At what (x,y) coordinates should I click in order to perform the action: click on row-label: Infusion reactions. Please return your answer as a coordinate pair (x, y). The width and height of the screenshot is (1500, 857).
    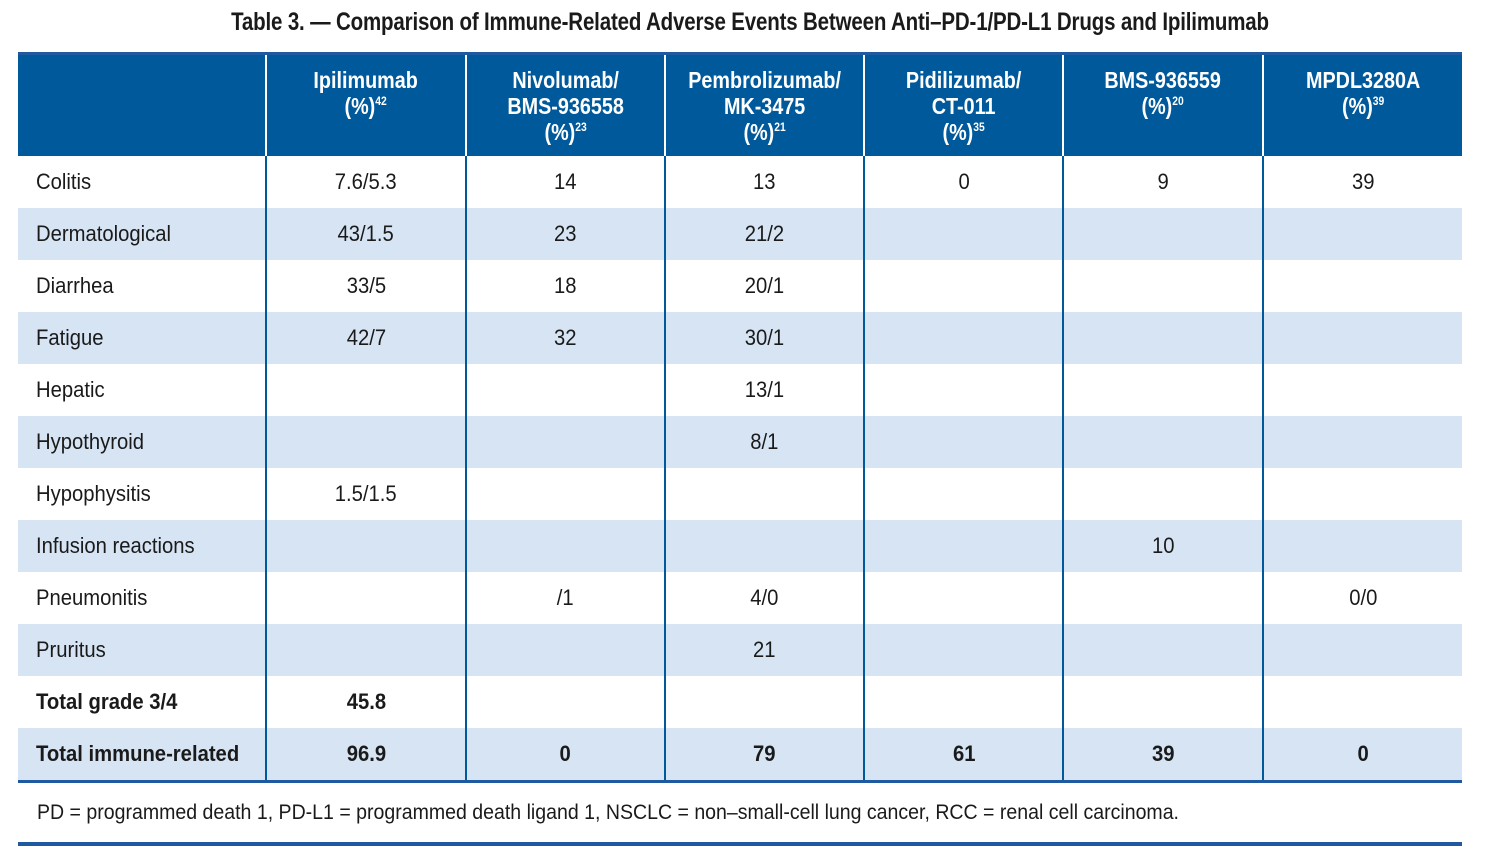
    Looking at the image, I should click on (115, 545).